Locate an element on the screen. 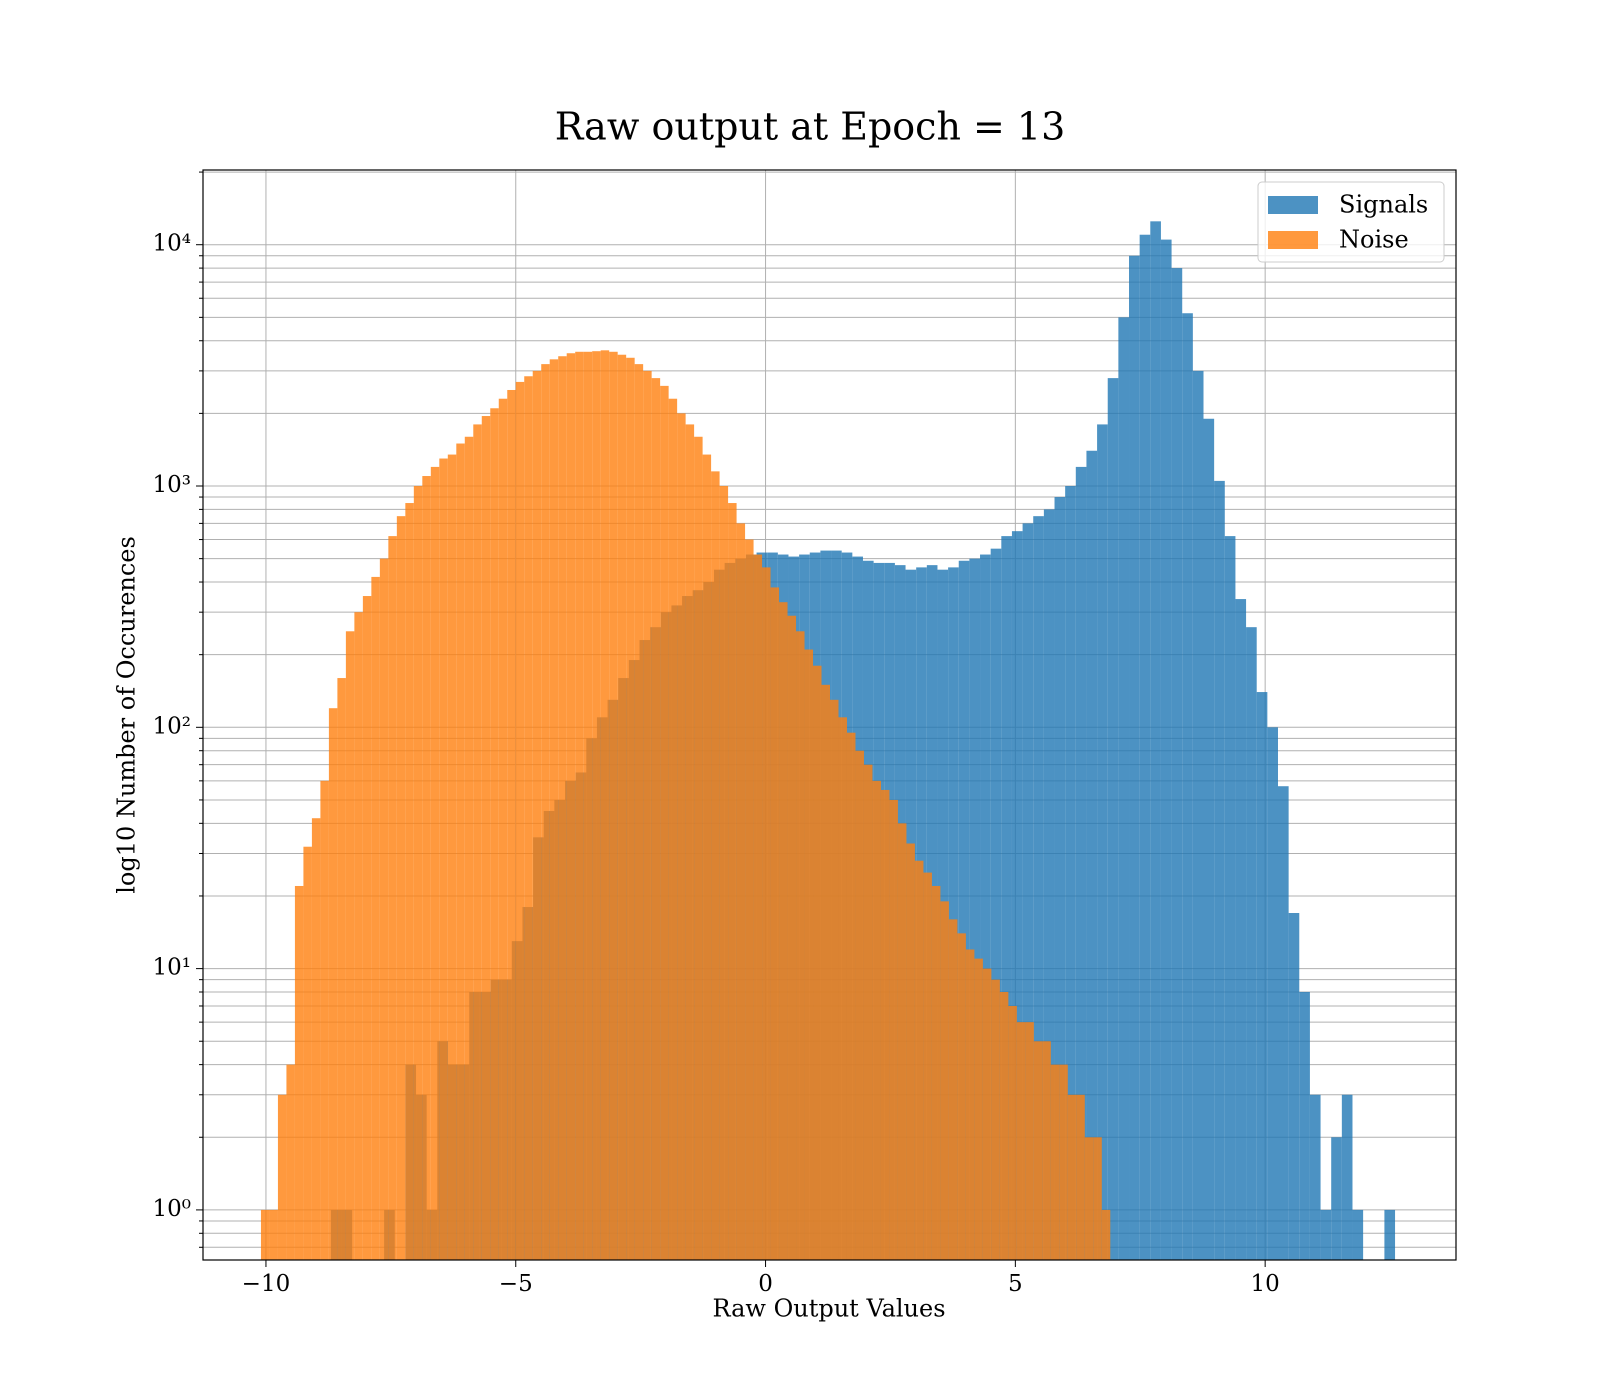 The image size is (1600, 1400). legend-label: Signals is located at coordinates (1383, 205).